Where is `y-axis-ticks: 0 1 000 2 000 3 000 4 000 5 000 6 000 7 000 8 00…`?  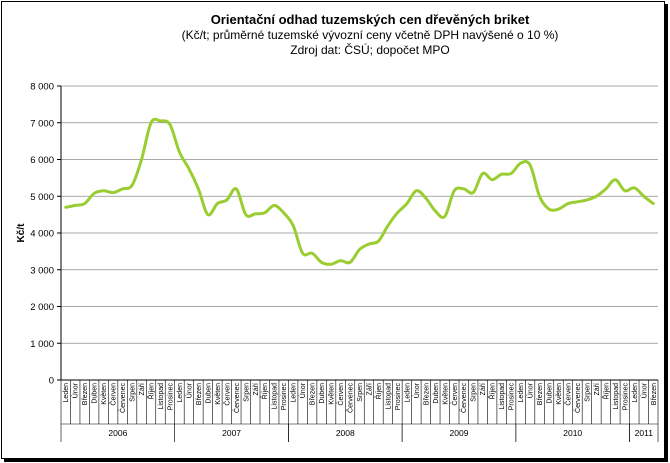 y-axis-ticks: 0 1 000 2 000 3 000 4 000 5 000 6 000 7 000 8 00… is located at coordinates (45, 234).